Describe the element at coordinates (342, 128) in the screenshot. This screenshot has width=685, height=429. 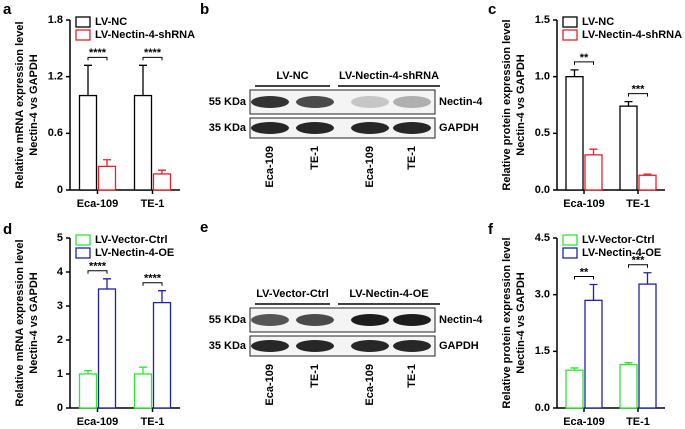
I see `blot-frame` at that location.